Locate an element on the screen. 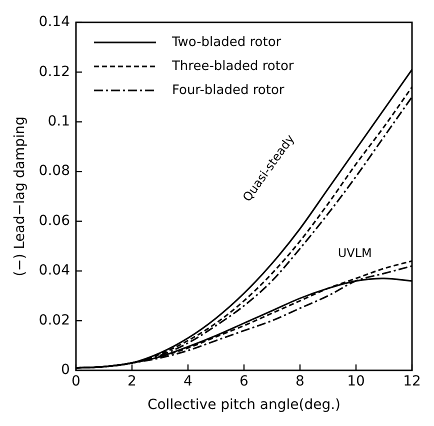 The image size is (434, 426). y-tick-label: 0.1 is located at coordinates (59, 121).